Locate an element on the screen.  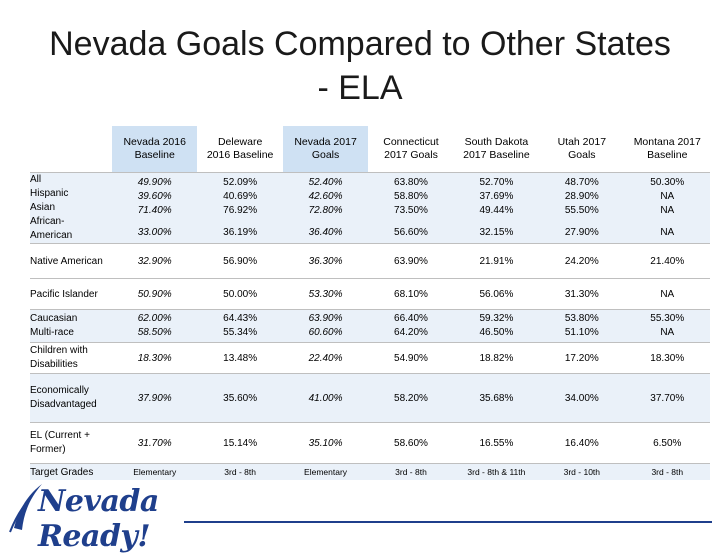
row-label-line: All is located at coordinates (36, 179).